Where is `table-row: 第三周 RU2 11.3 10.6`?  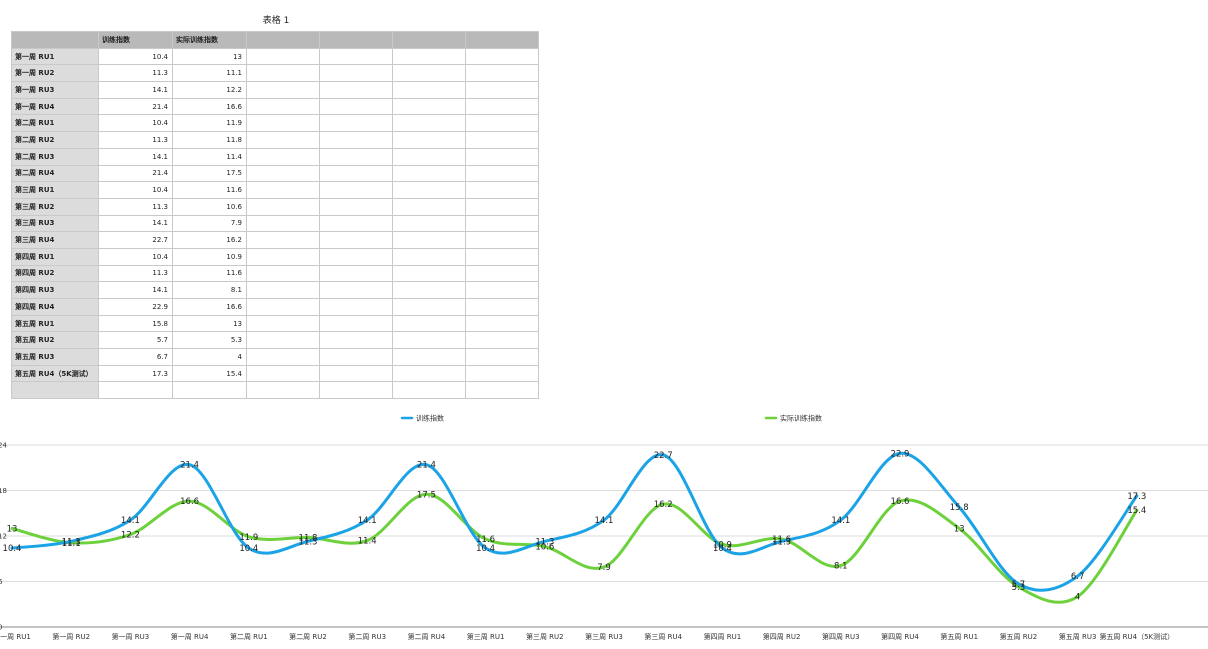 table-row: 第三周 RU2 11.3 10.6 is located at coordinates (275, 206).